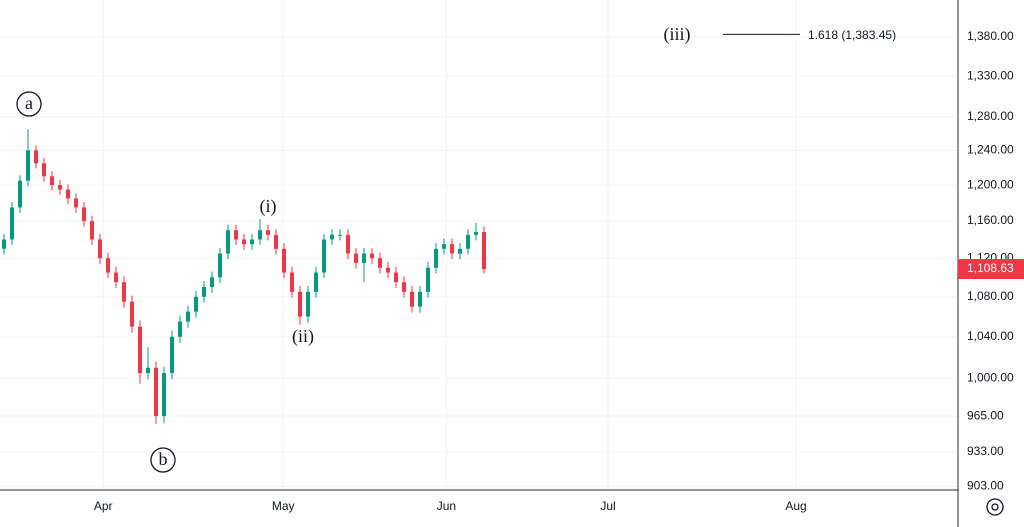 The width and height of the screenshot is (1024, 527). I want to click on x-tick-label: Aug, so click(795, 506).